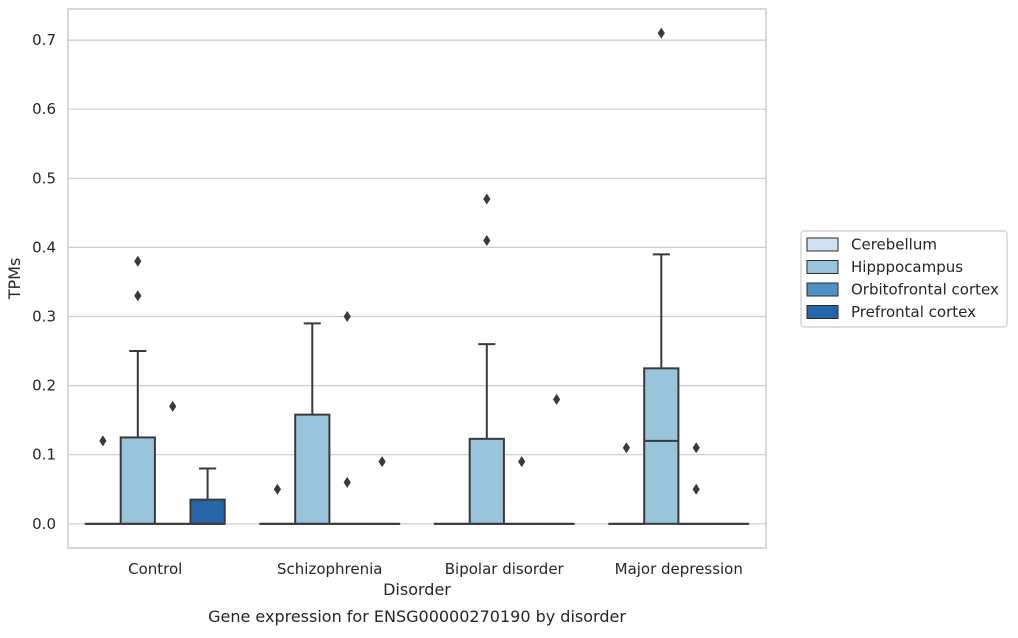 The height and width of the screenshot is (638, 1018). What do you see at coordinates (505, 569) in the screenshot?
I see `x-tick-label: Bipolar disorder` at bounding box center [505, 569].